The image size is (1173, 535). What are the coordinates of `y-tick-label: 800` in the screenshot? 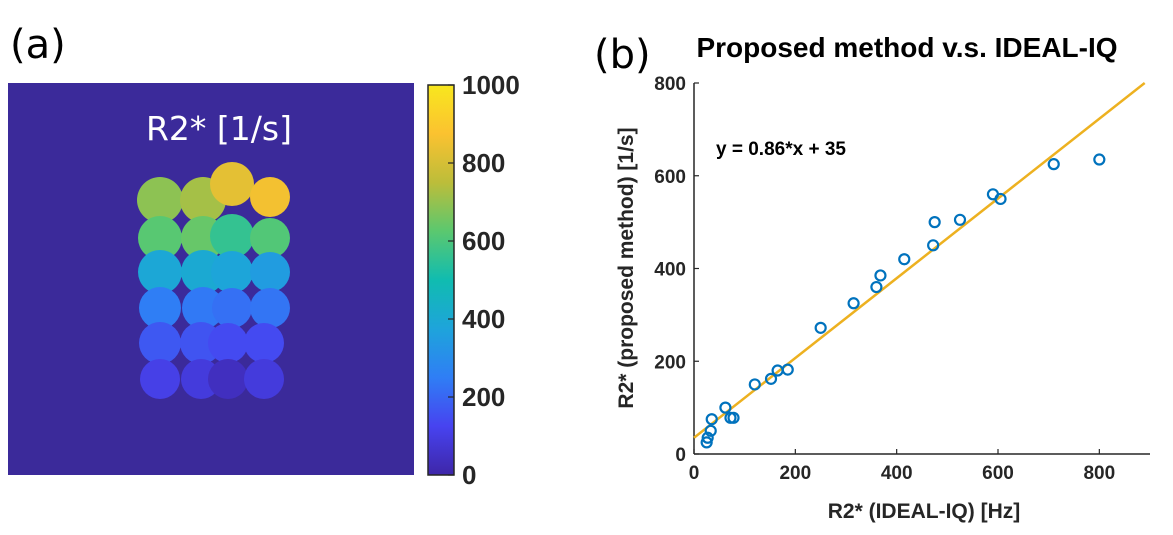 It's located at (670, 84).